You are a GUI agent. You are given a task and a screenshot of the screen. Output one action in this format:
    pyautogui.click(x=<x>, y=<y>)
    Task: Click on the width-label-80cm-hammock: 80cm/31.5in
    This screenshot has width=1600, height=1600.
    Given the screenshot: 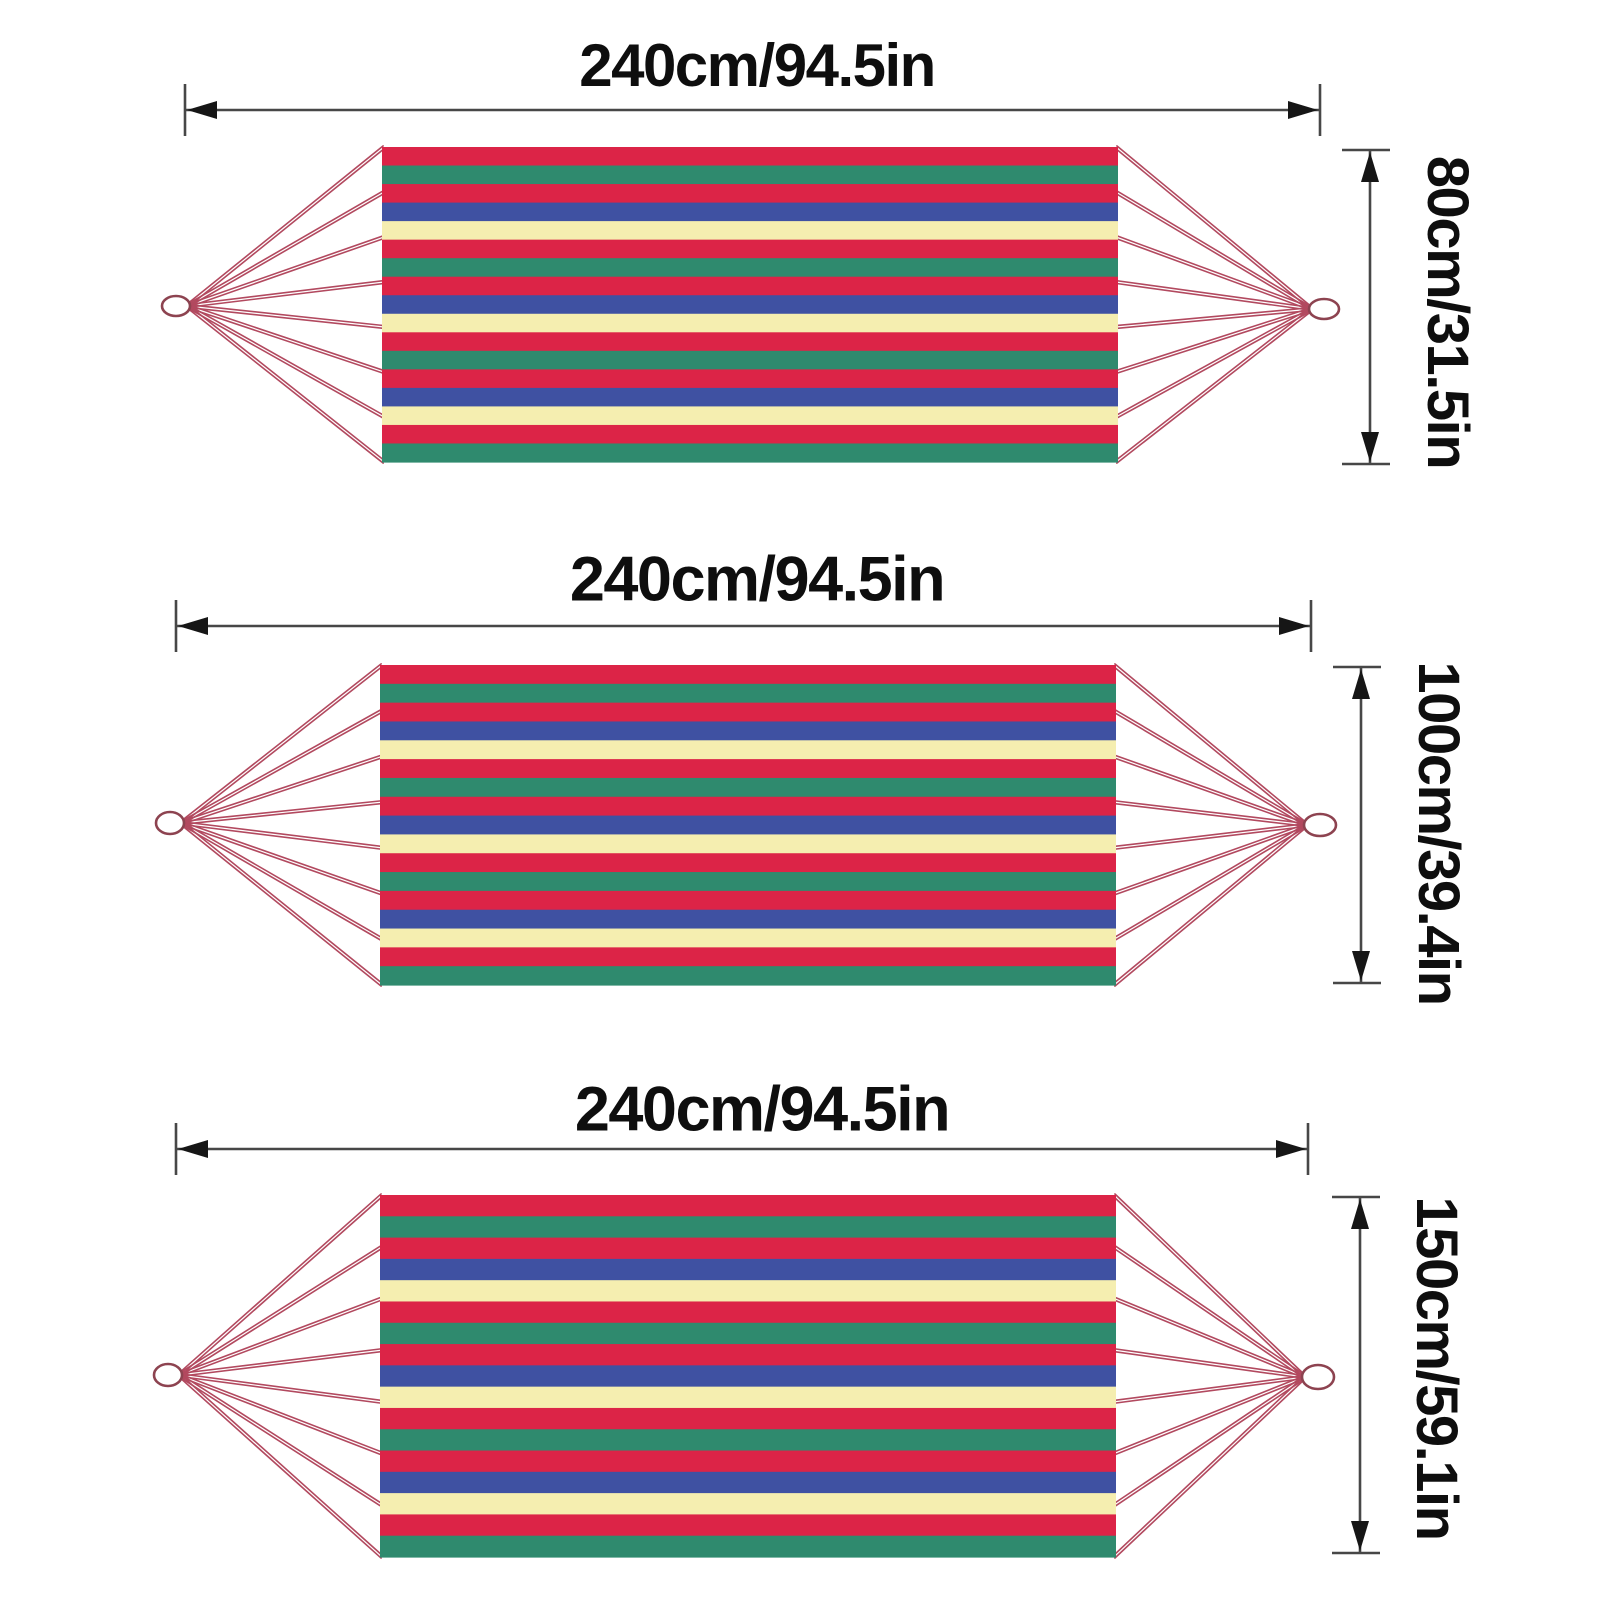 What is the action you would take?
    pyautogui.click(x=1447, y=312)
    